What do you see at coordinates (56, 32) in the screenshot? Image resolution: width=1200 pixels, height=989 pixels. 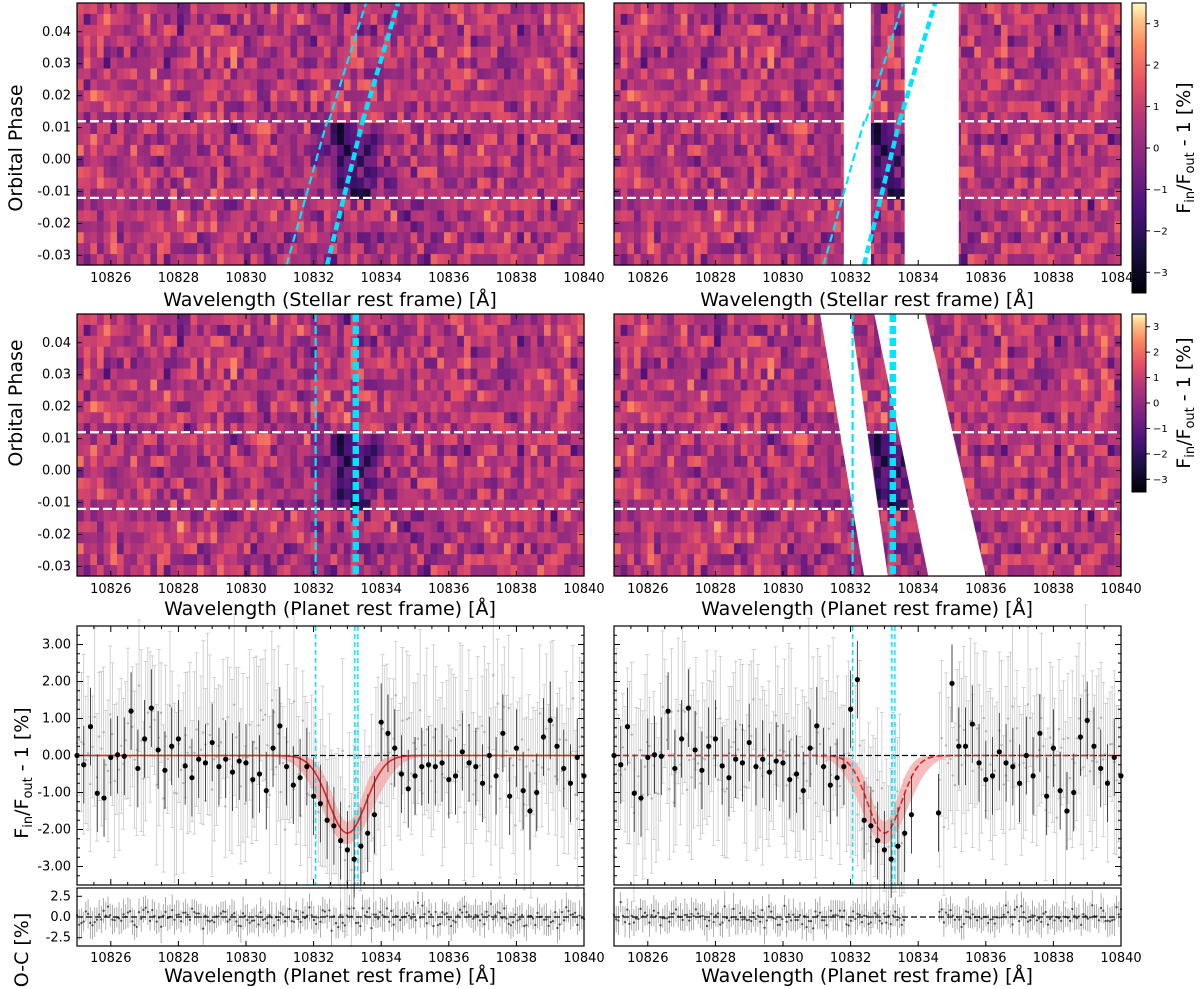 I see `y-tick-label: 0.04` at bounding box center [56, 32].